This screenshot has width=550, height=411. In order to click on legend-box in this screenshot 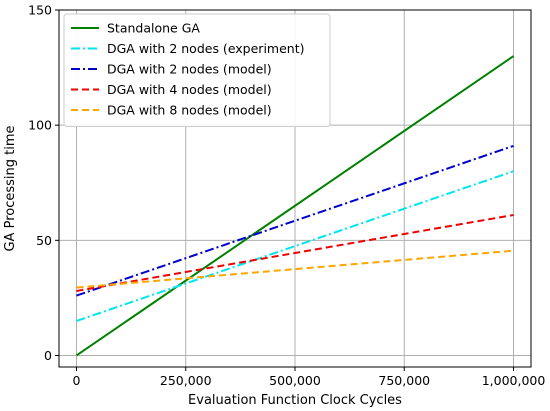, I will do `click(197, 70)`.